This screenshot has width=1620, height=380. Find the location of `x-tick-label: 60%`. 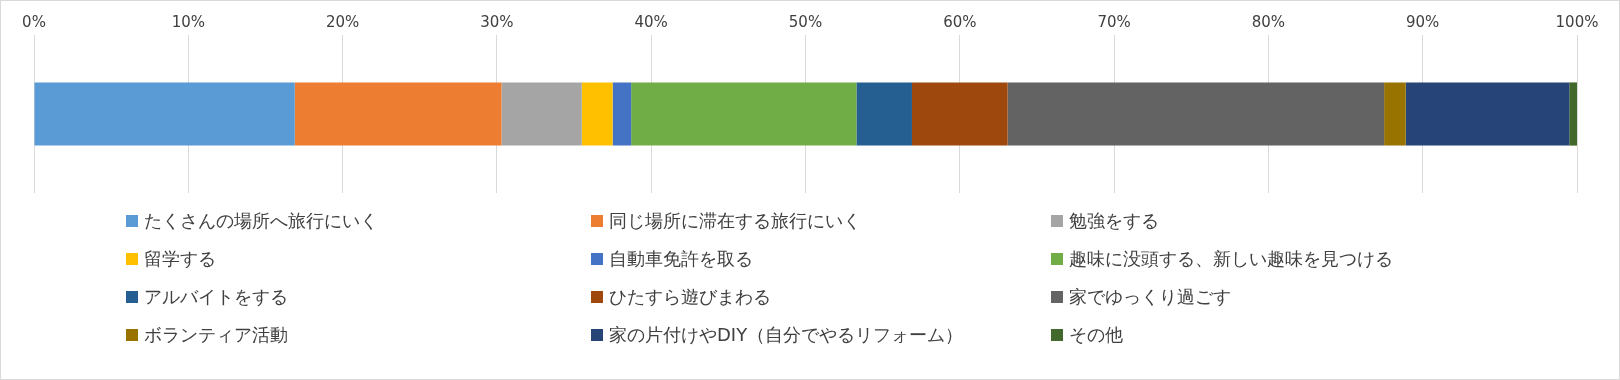

x-tick-label: 60% is located at coordinates (960, 21).